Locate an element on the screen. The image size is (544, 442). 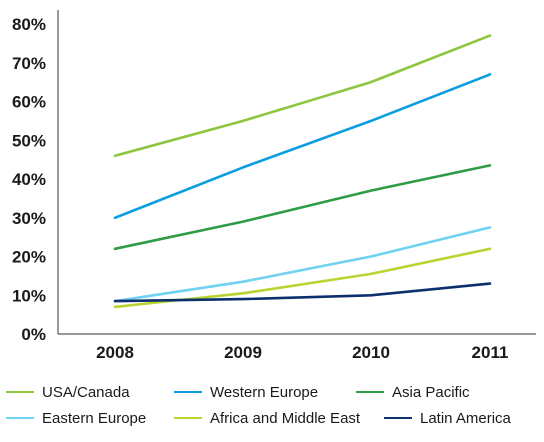
legend-label: Latin America is located at coordinates (465, 418).